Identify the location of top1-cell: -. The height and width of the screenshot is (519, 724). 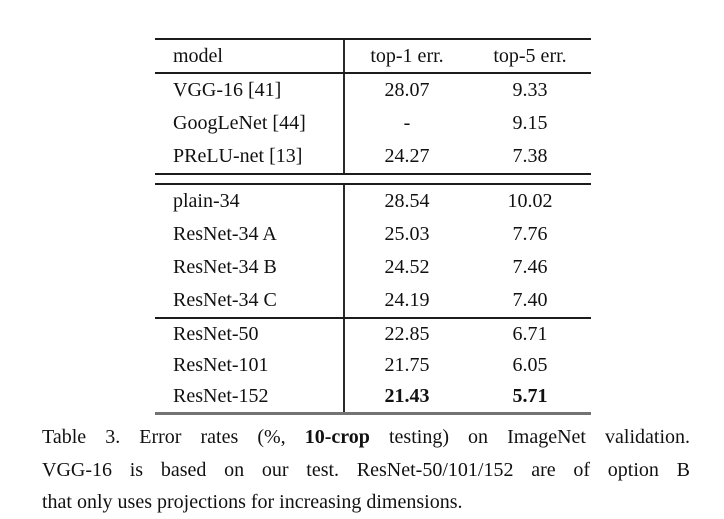
(407, 123).